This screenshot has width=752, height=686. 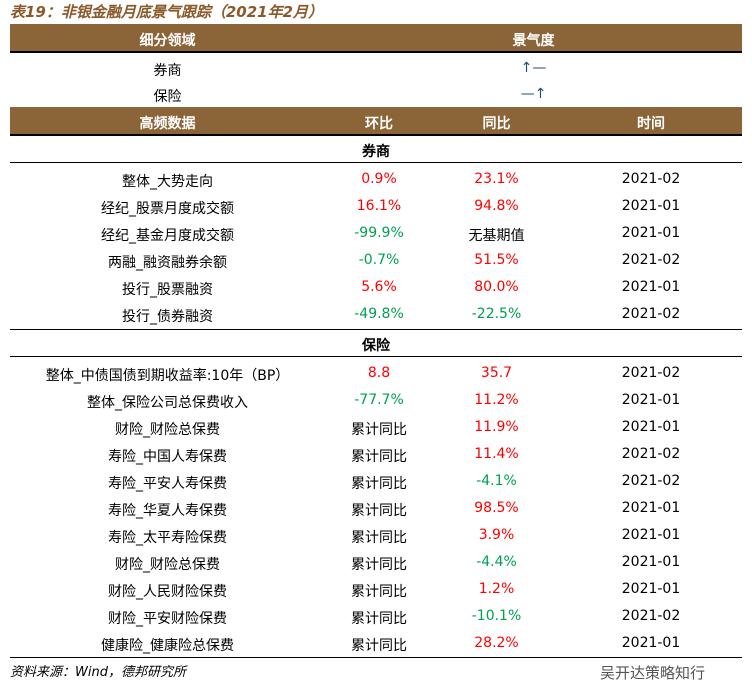 What do you see at coordinates (167, 41) in the screenshot?
I see `header-sector: 细分领域` at bounding box center [167, 41].